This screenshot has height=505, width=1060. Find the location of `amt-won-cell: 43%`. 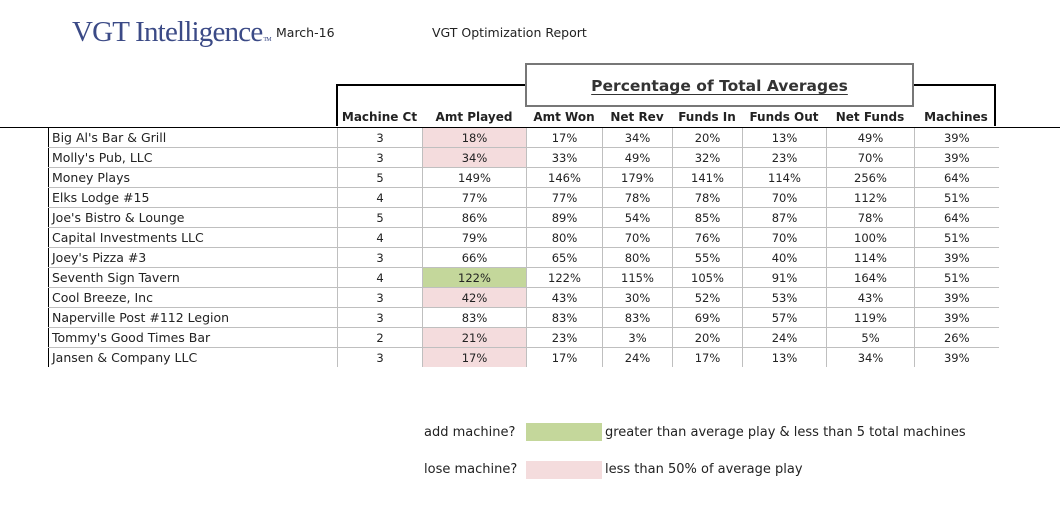

amt-won-cell: 43% is located at coordinates (564, 297).